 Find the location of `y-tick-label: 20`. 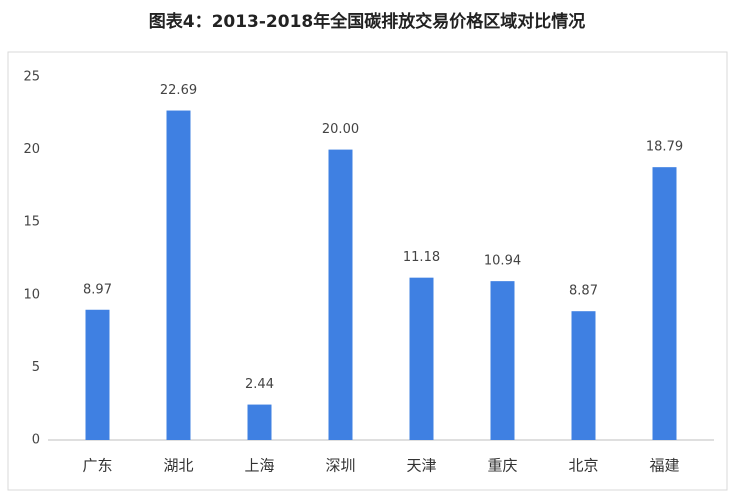

y-tick-label: 20 is located at coordinates (31, 149).